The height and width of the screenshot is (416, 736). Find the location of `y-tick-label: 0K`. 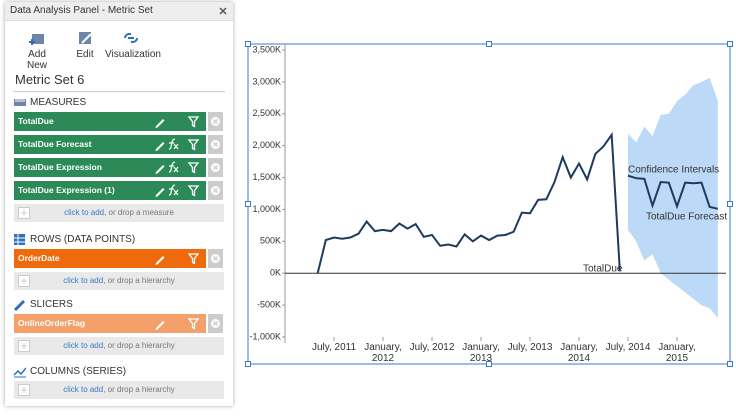

y-tick-label: 0K is located at coordinates (275, 273).